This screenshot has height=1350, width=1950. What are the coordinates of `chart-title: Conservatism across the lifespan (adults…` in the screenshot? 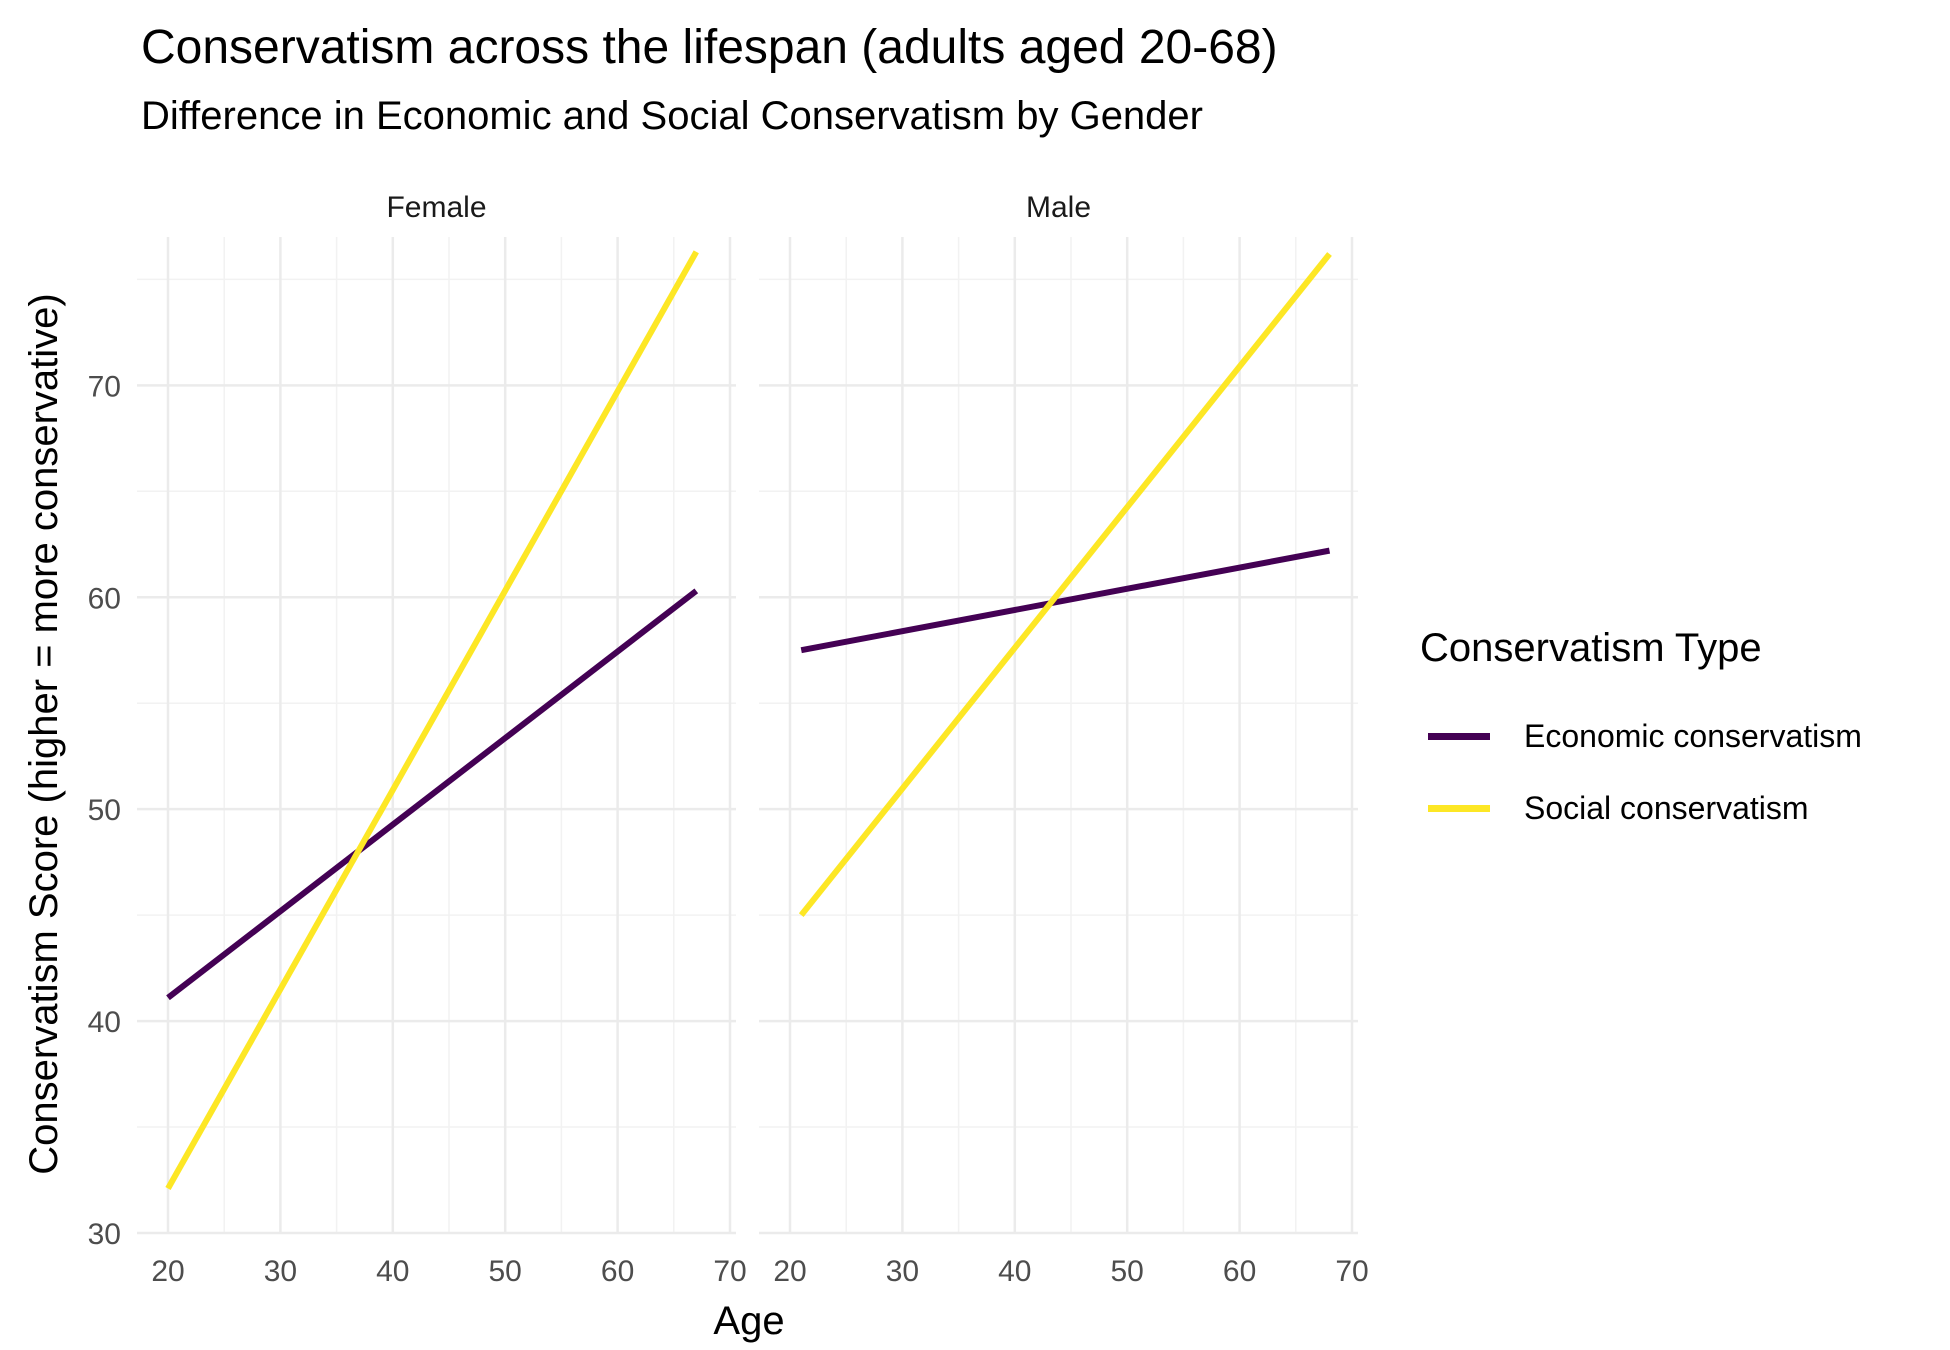 It's located at (709, 47).